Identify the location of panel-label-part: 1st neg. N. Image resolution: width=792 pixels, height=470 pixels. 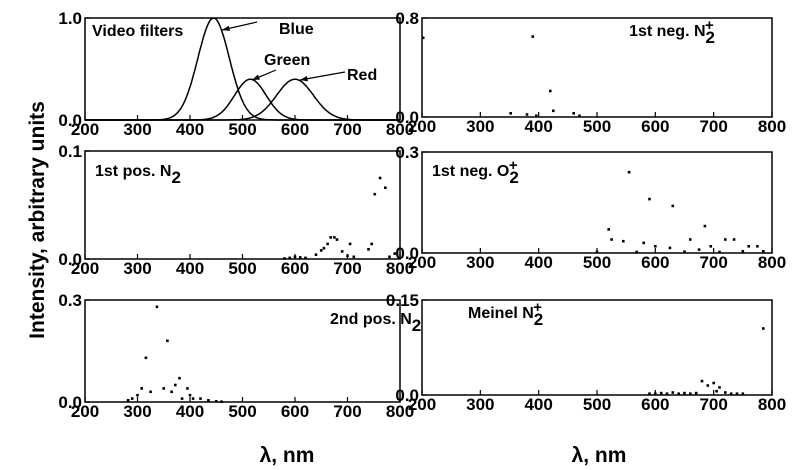
(667, 31).